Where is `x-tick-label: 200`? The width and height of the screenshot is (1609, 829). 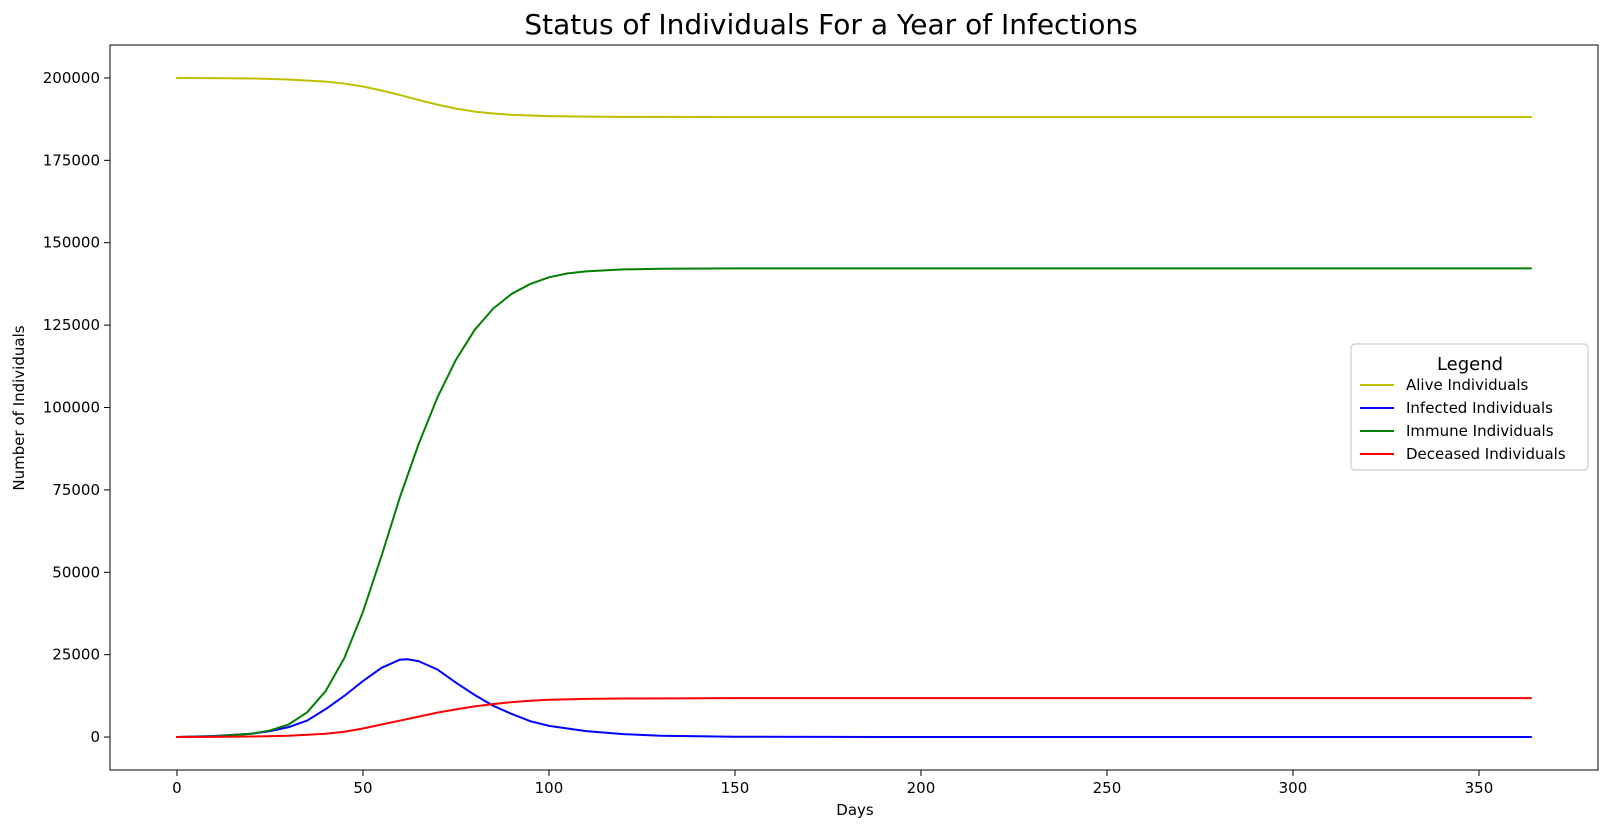
x-tick-label: 200 is located at coordinates (921, 788).